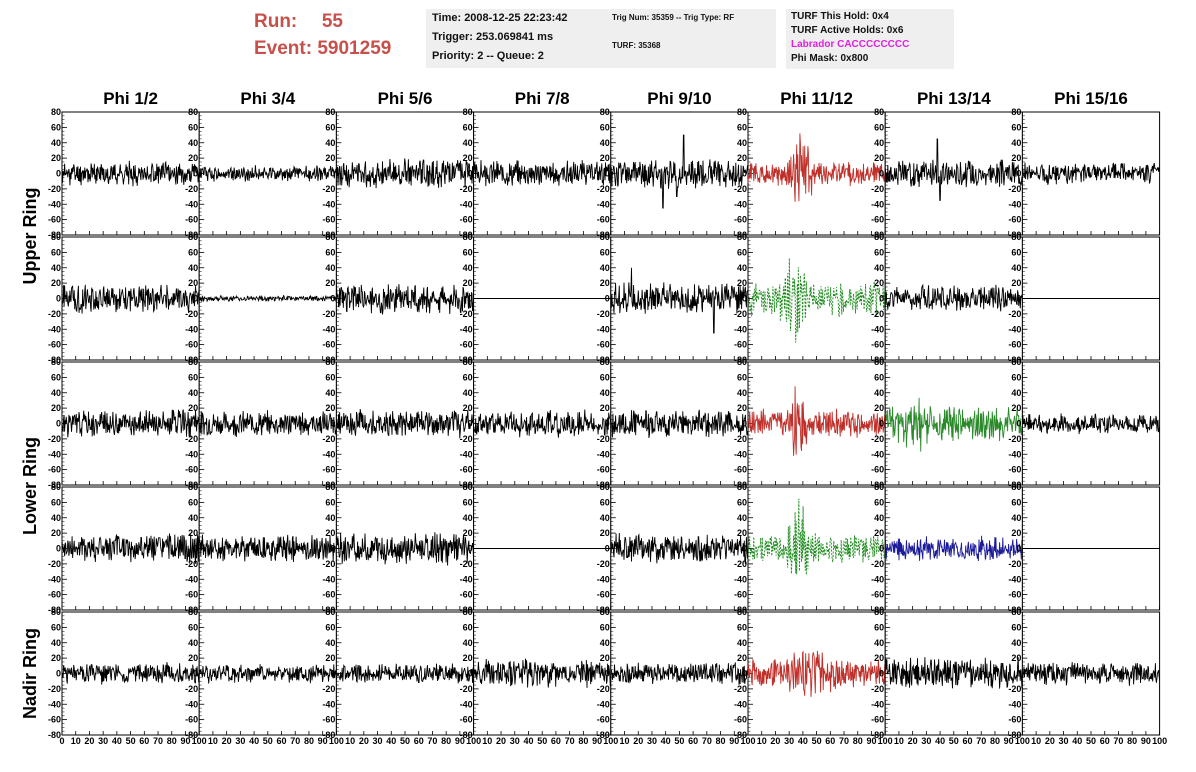  I want to click on panel-0-5: 80 60 40 20 0 -20 -40 -60 -80, so click(810, 173).